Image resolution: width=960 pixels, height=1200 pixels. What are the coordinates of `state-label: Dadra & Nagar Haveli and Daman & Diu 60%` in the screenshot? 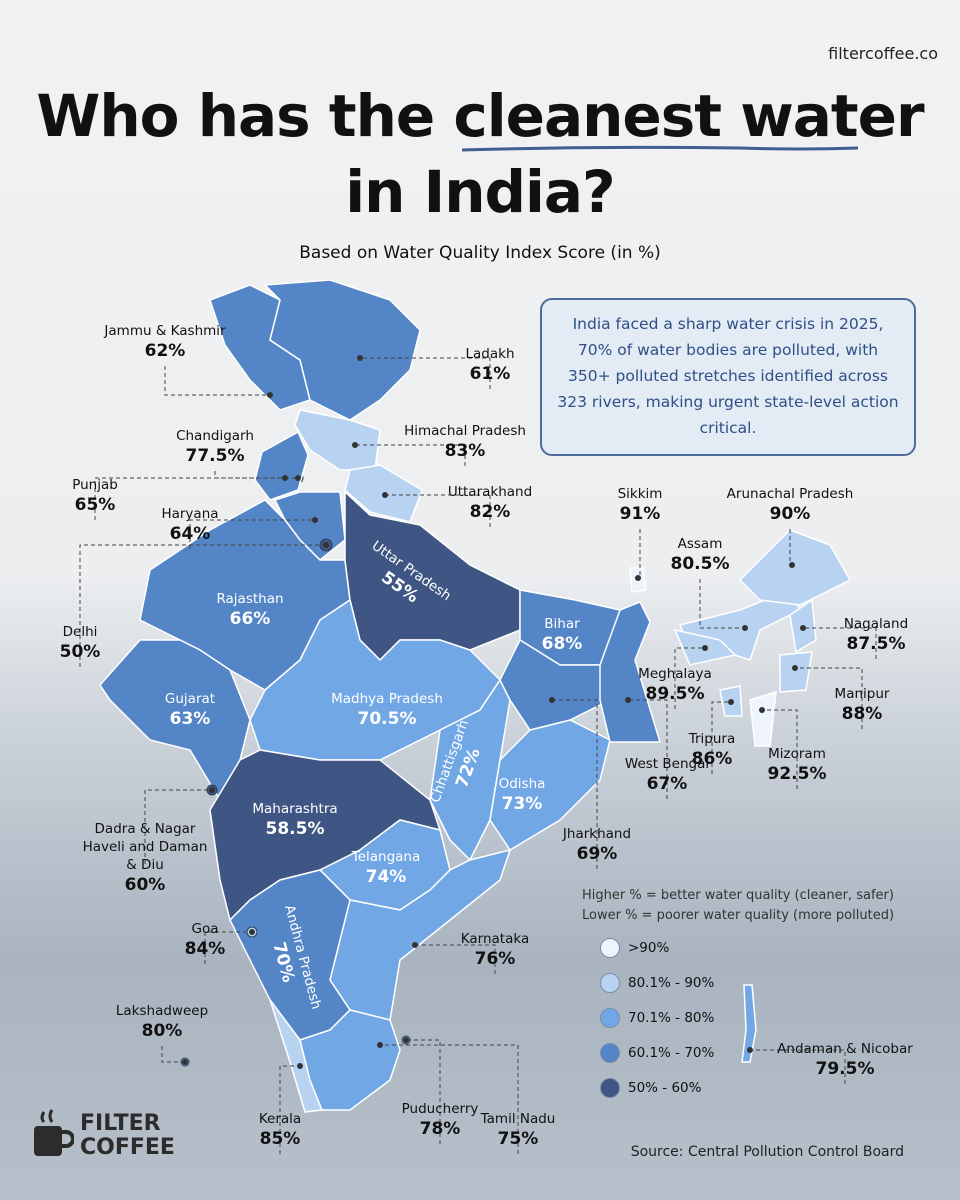 It's located at (145, 858).